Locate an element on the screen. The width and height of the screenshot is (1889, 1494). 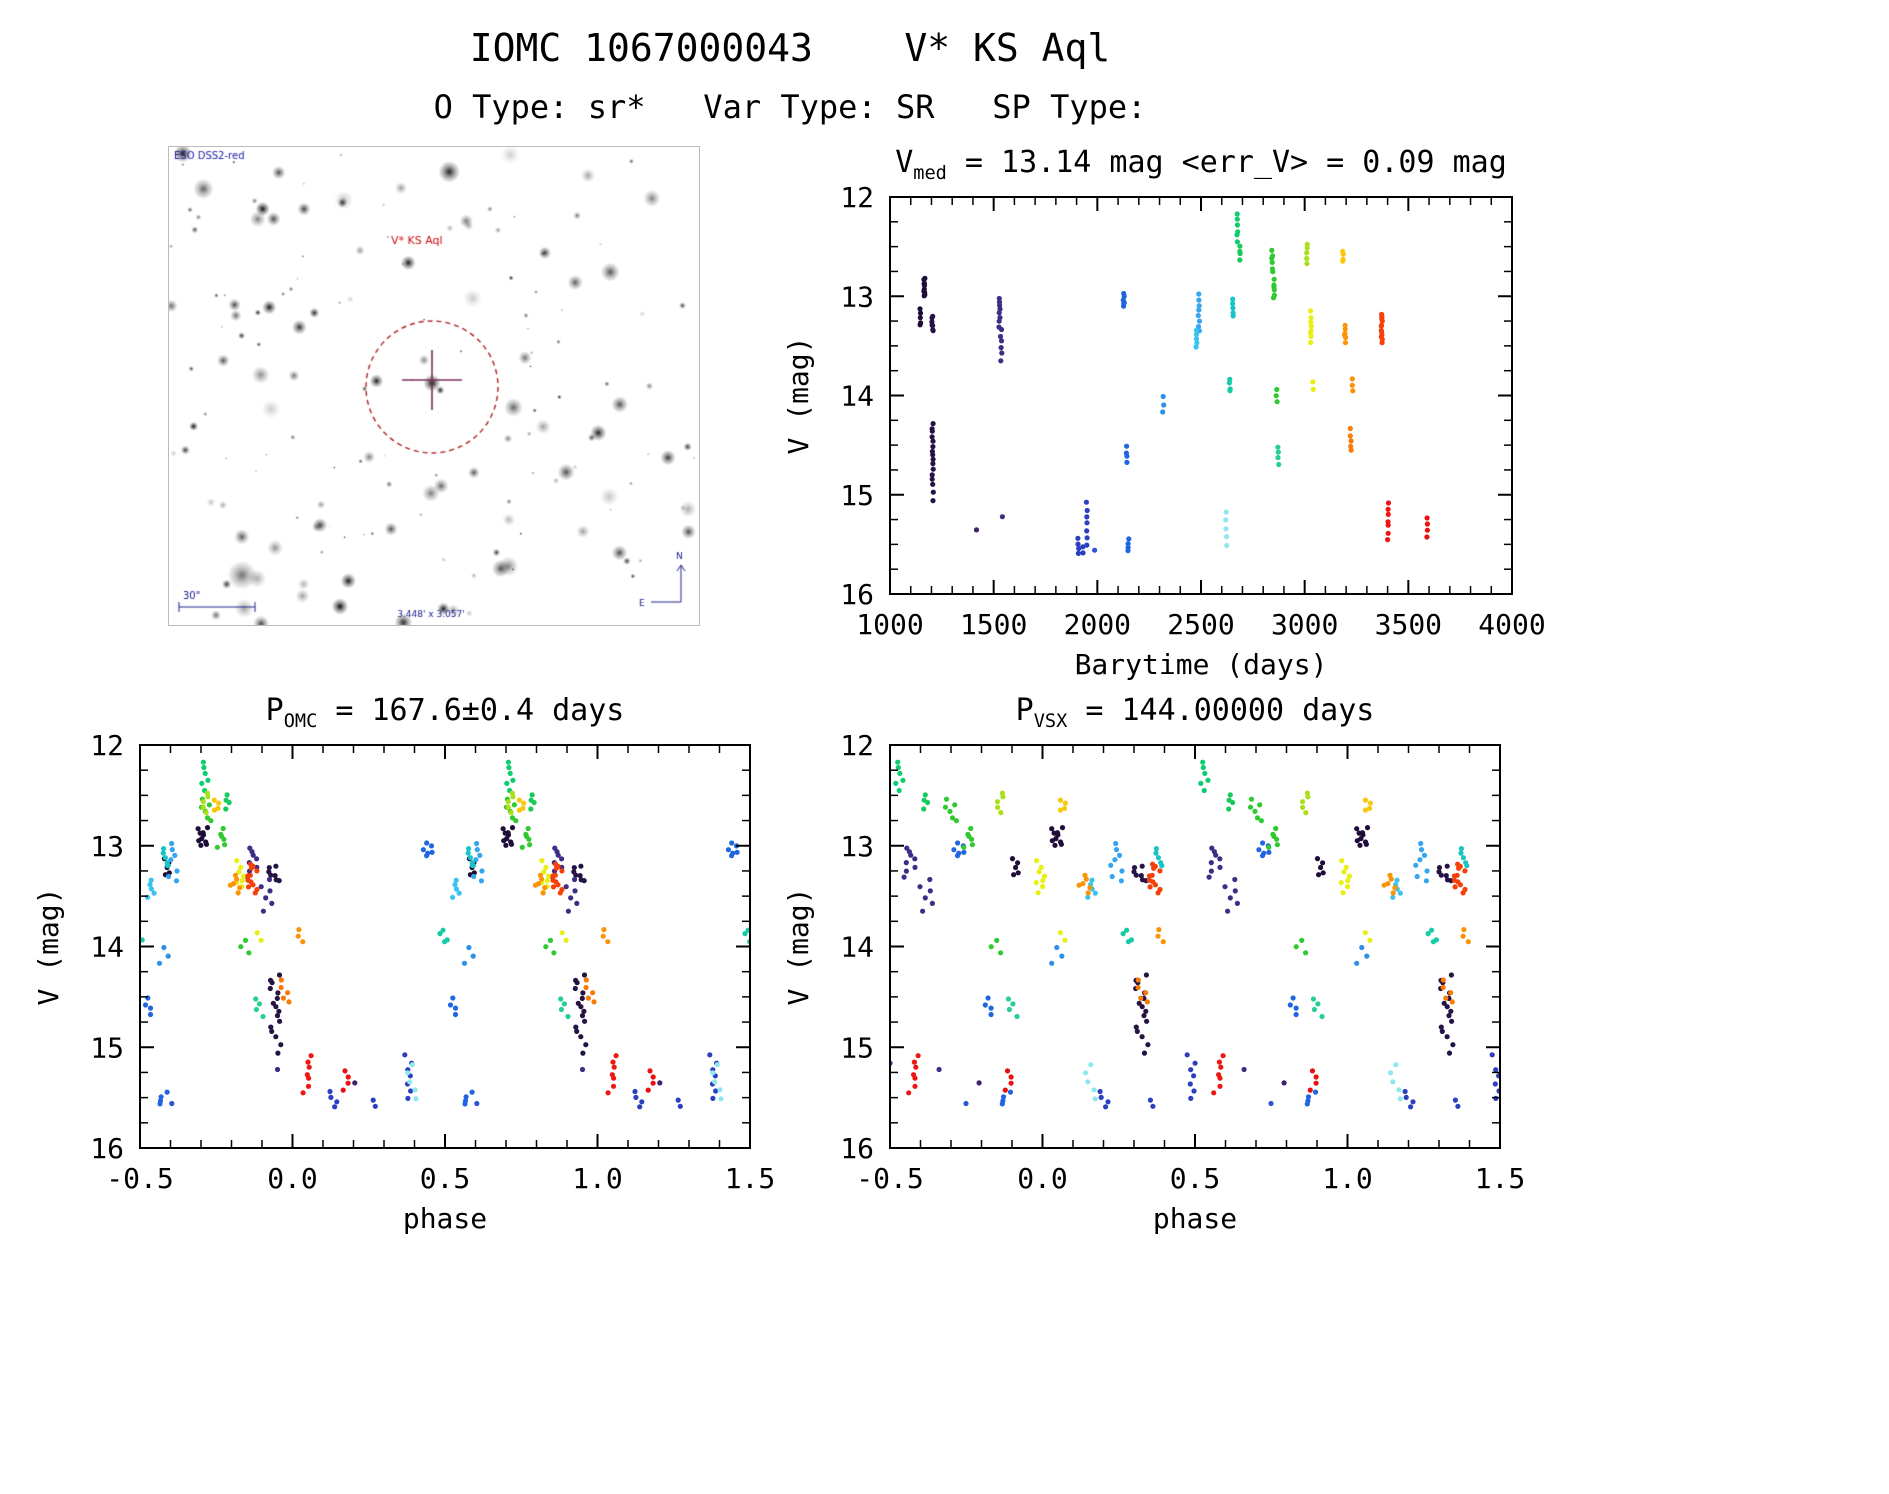
svg-text: Barytime (days) is located at coordinates (1201, 664).